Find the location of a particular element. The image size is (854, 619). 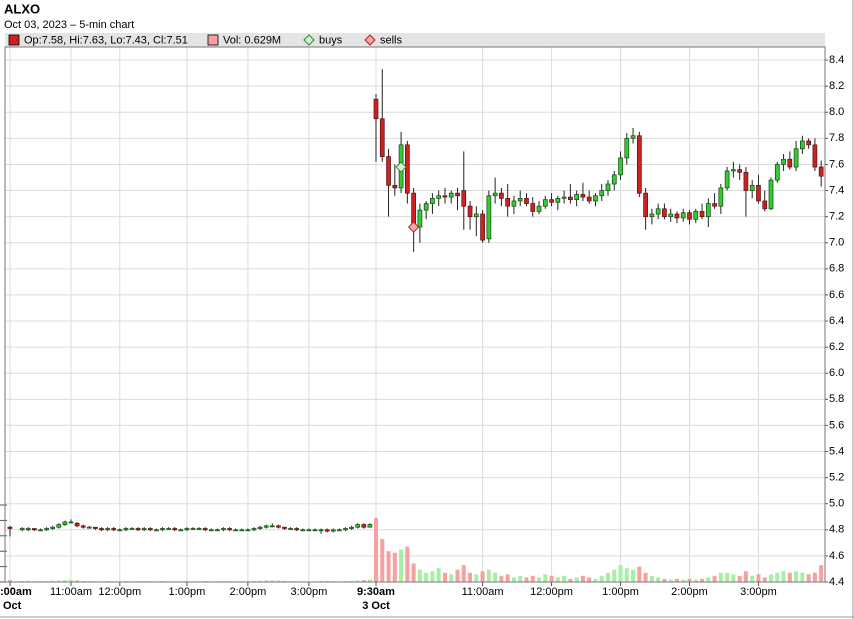

x-tick-label: 1:00pm is located at coordinates (187, 592).